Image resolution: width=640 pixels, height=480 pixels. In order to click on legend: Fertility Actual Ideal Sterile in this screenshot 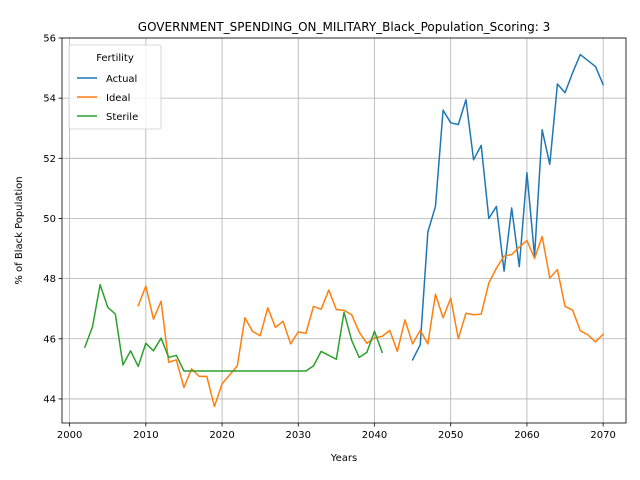, I will do `click(115, 87)`.